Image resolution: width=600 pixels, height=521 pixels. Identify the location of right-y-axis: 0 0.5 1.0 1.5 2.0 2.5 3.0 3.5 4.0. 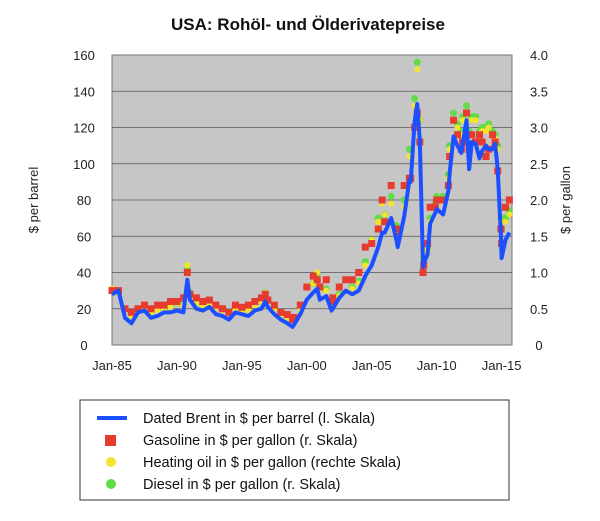
(539, 200).